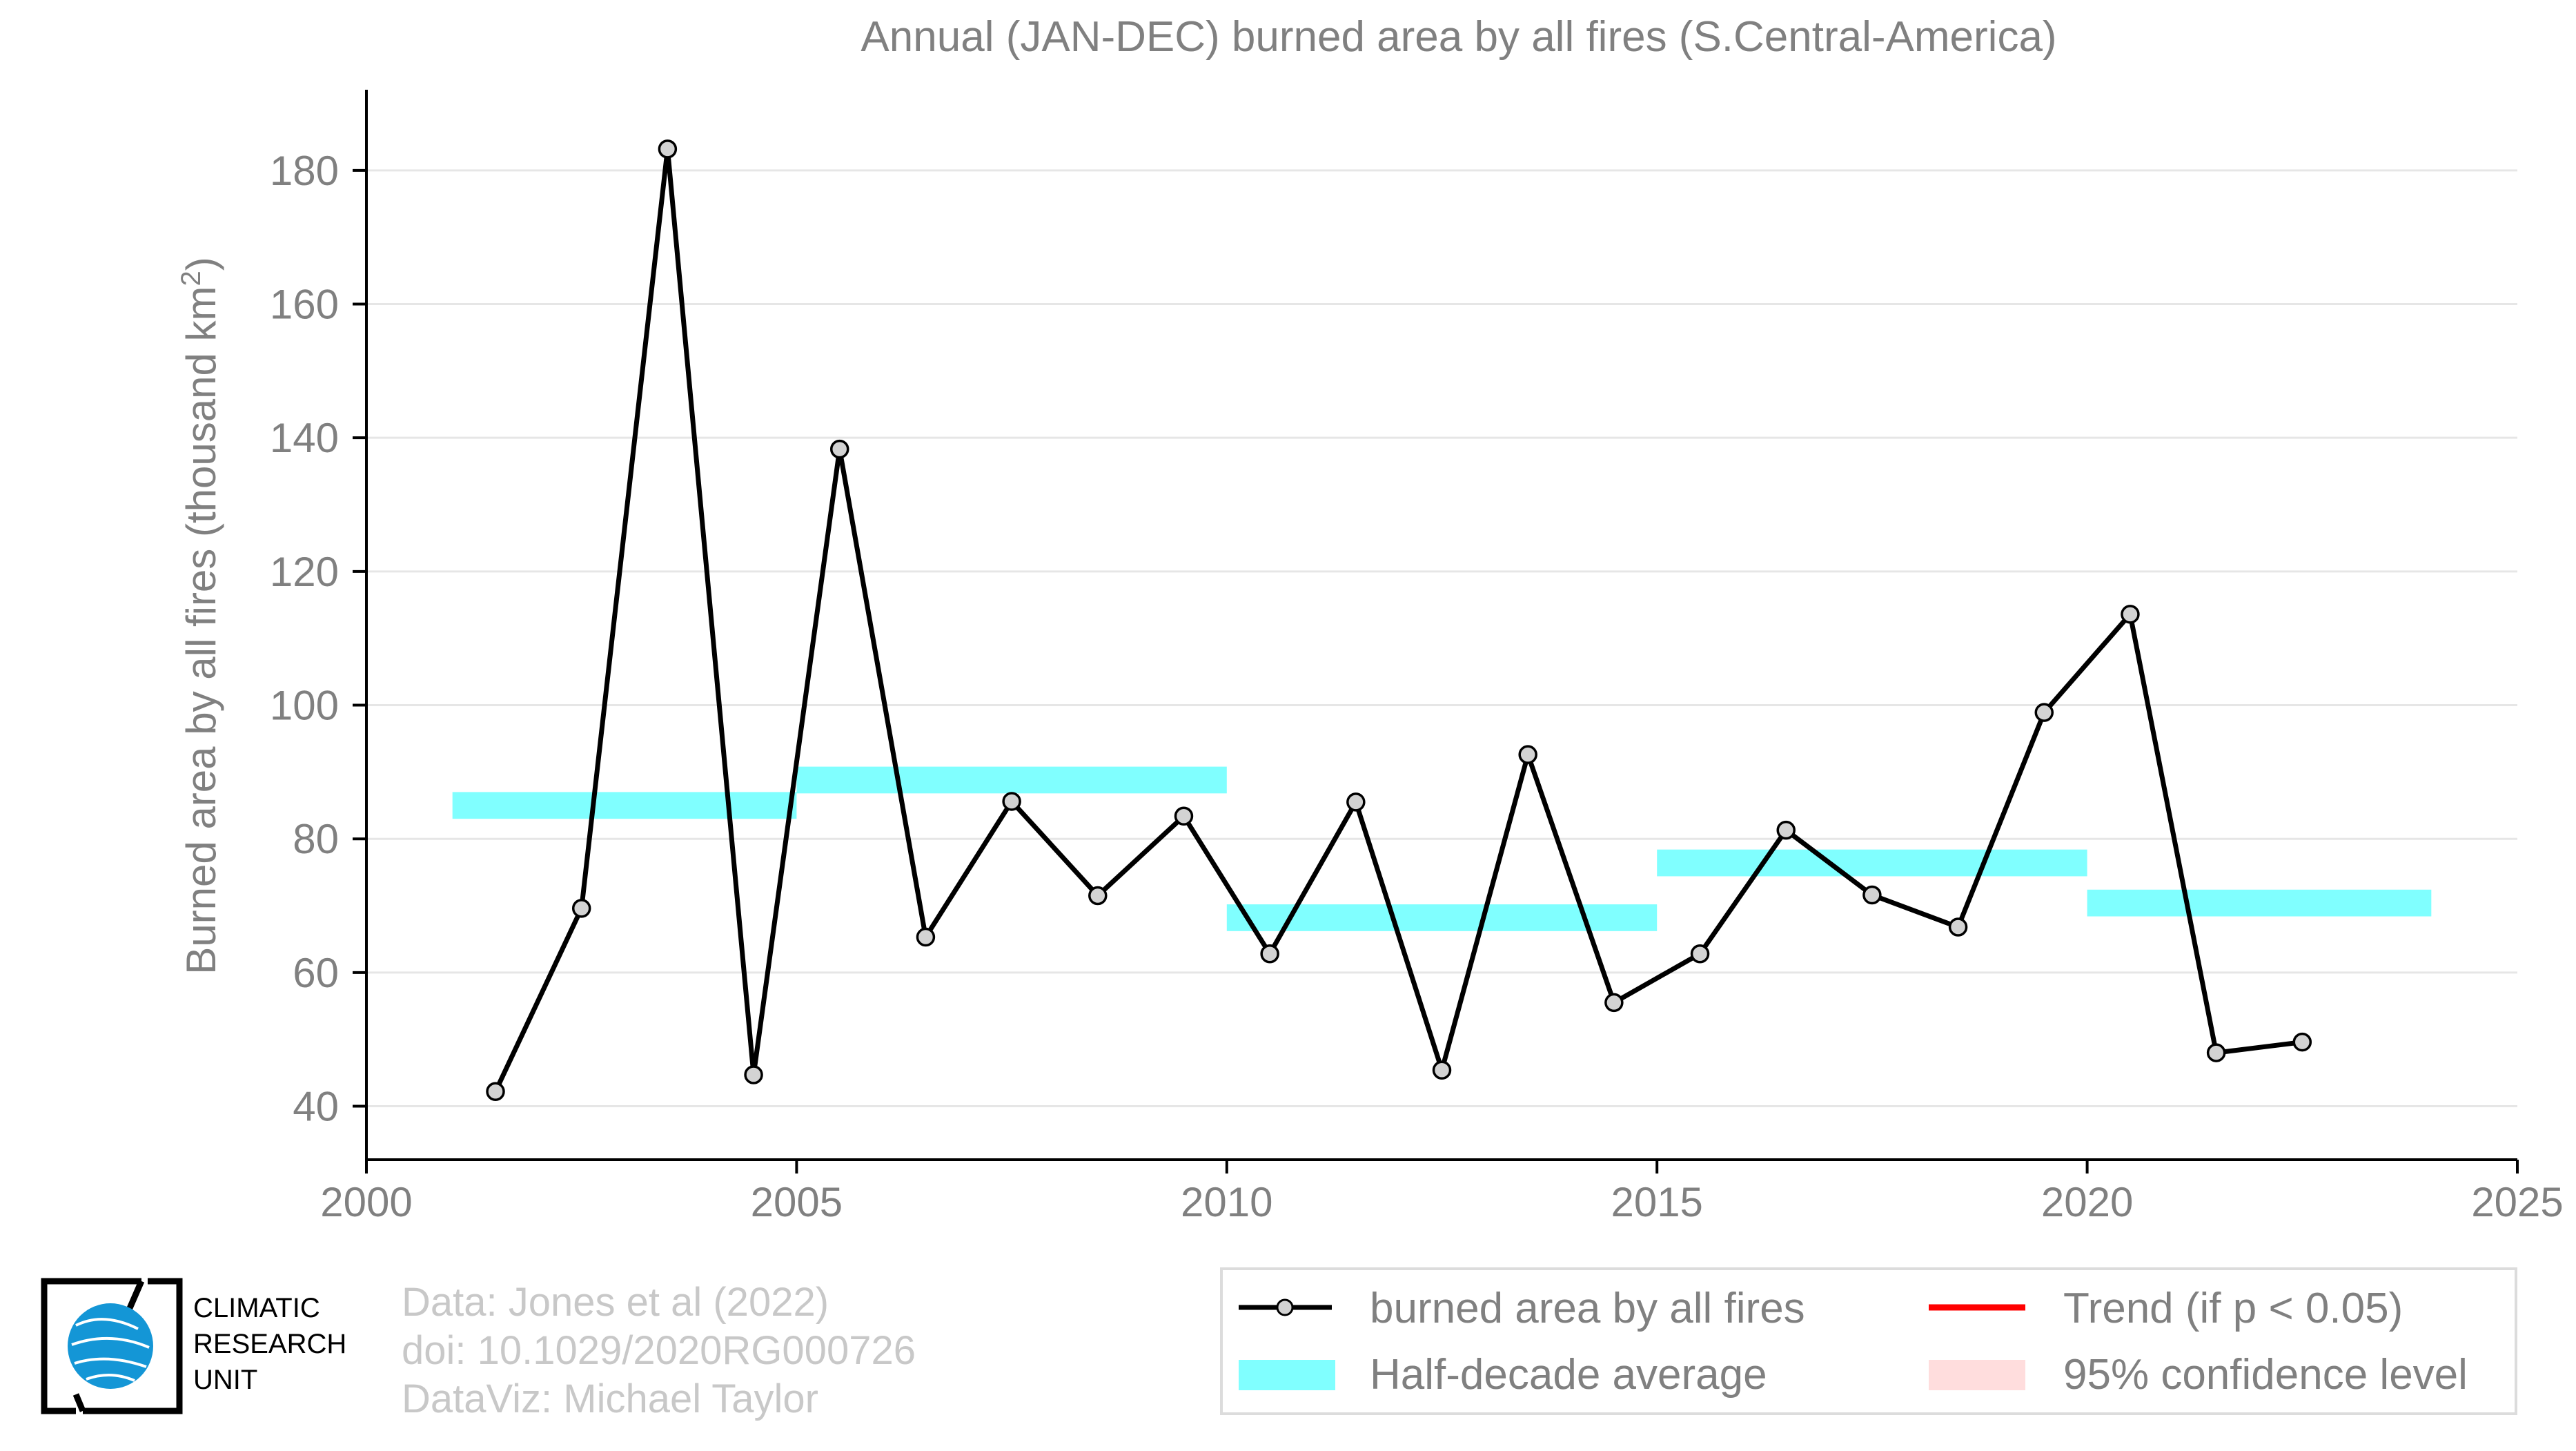  Describe the element at coordinates (668, 149) in the screenshot. I see `data-point-2003.5` at that location.